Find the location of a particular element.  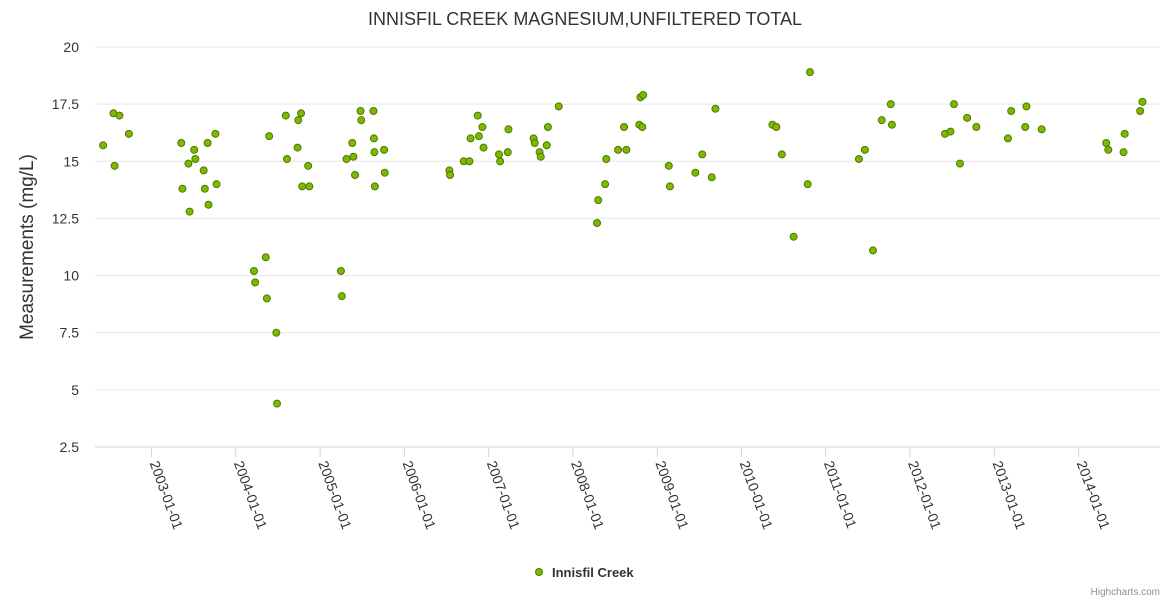

y-tick-label: 2.5 is located at coordinates (70, 447).